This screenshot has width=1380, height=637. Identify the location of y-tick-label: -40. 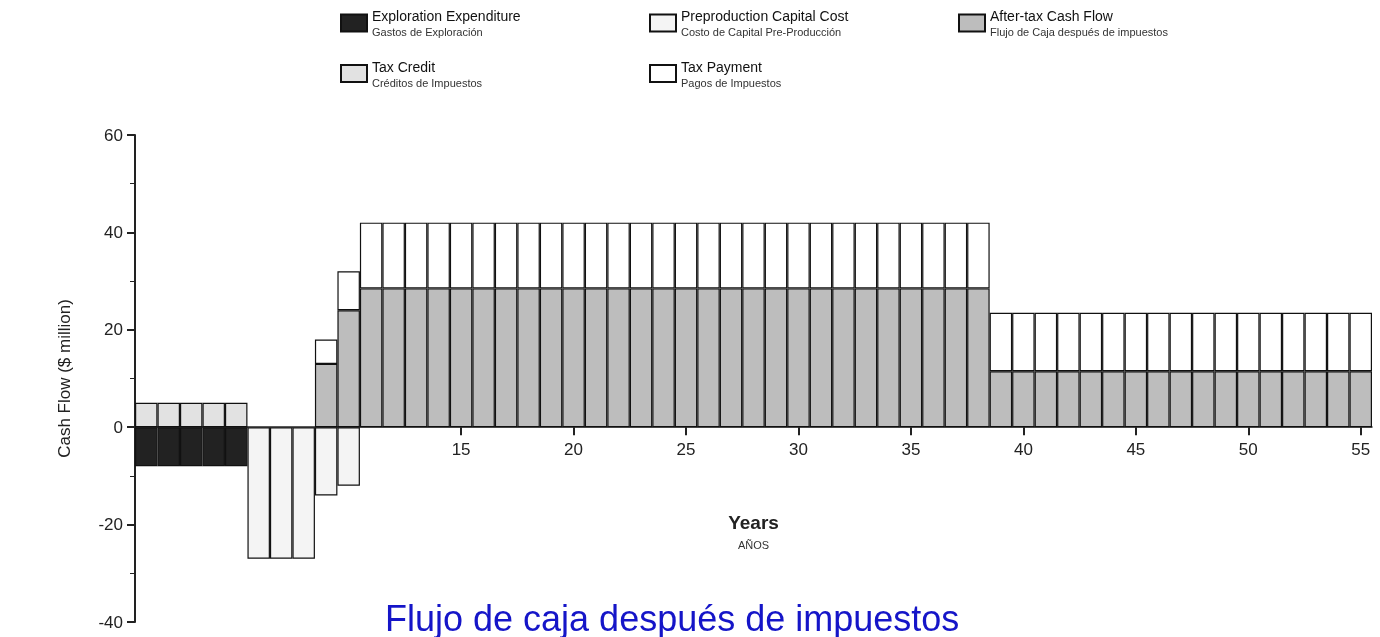
(110, 622).